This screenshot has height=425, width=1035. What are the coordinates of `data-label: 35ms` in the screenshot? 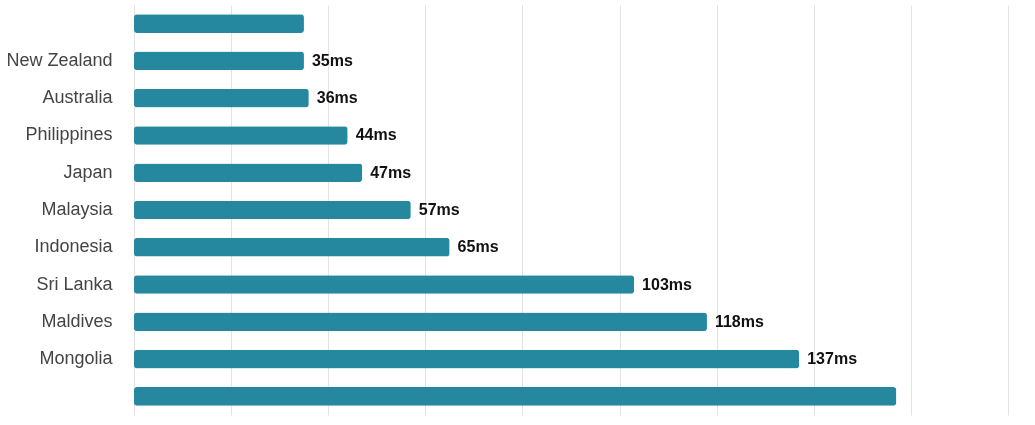 It's located at (332, 60).